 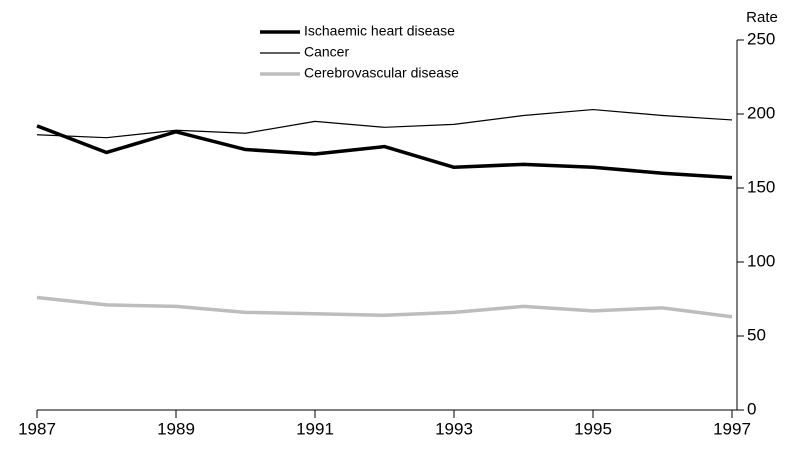 What do you see at coordinates (761, 260) in the screenshot?
I see `y-tick-label: 100` at bounding box center [761, 260].